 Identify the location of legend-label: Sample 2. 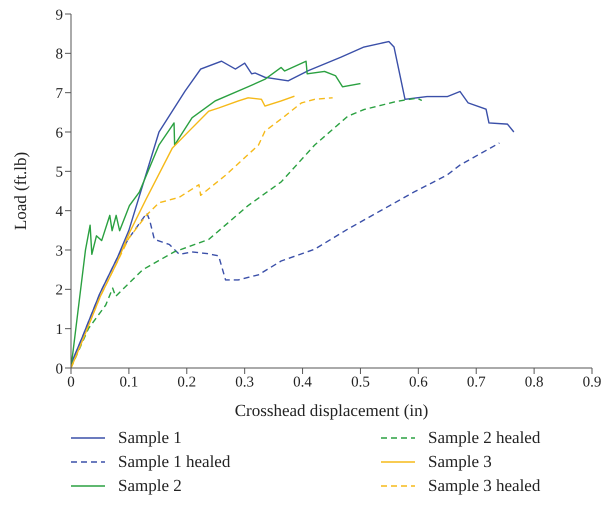
(150, 486).